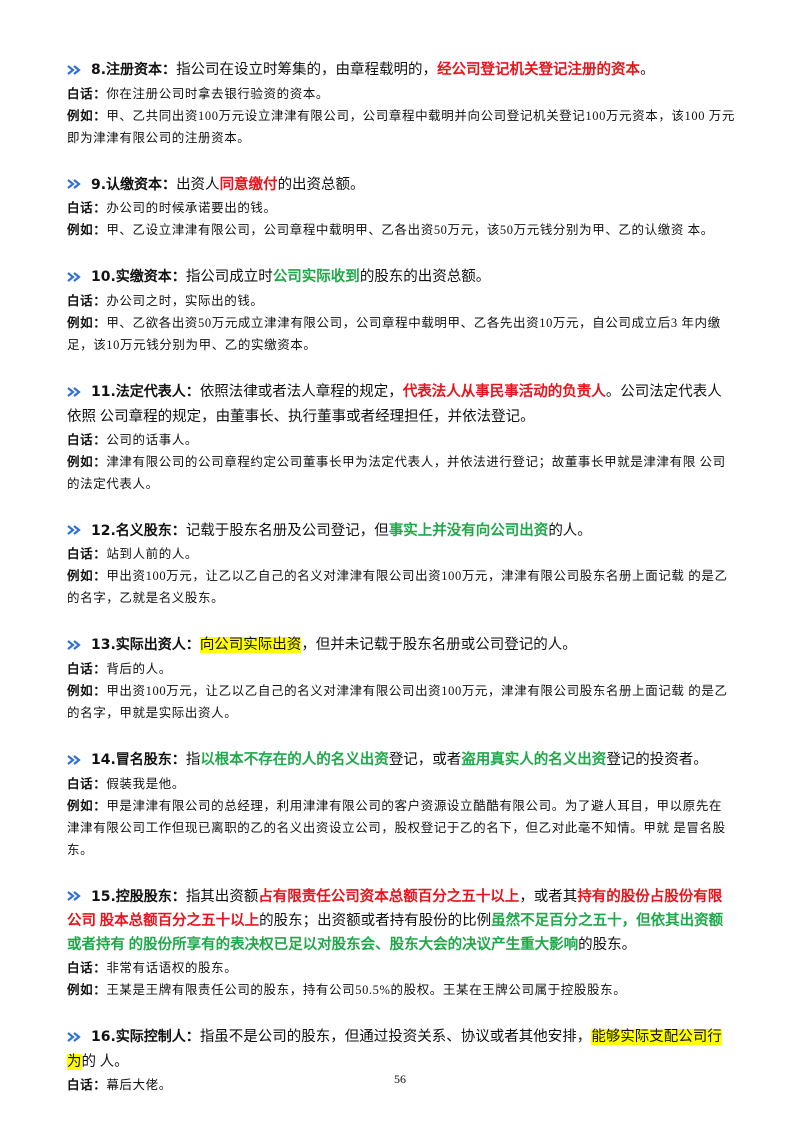  Describe the element at coordinates (152, 554) in the screenshot. I see `line-text: 站到人前的人。` at that location.